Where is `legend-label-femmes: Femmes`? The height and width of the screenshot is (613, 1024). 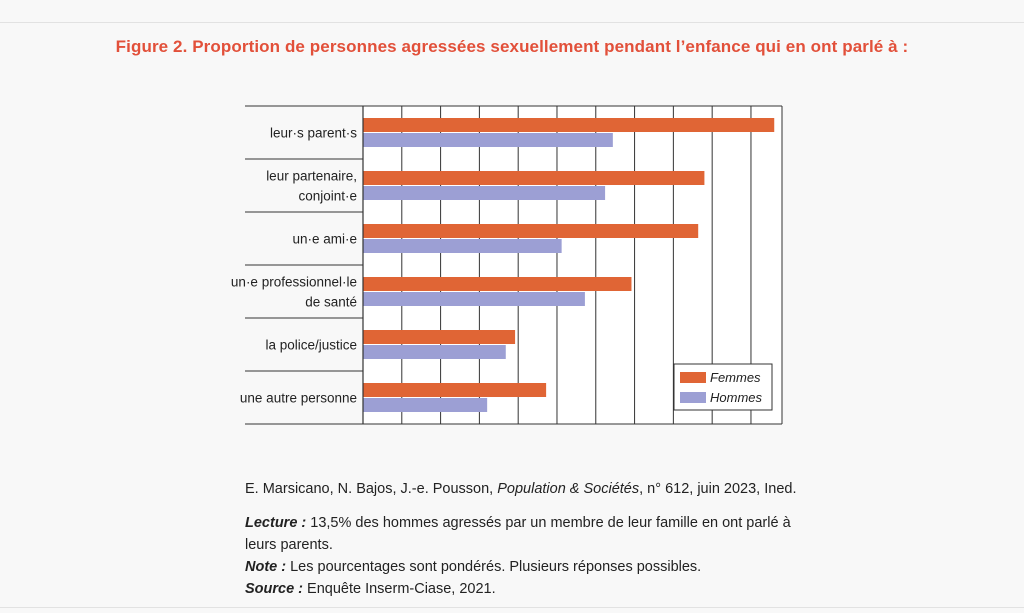 legend-label-femmes: Femmes is located at coordinates (735, 377).